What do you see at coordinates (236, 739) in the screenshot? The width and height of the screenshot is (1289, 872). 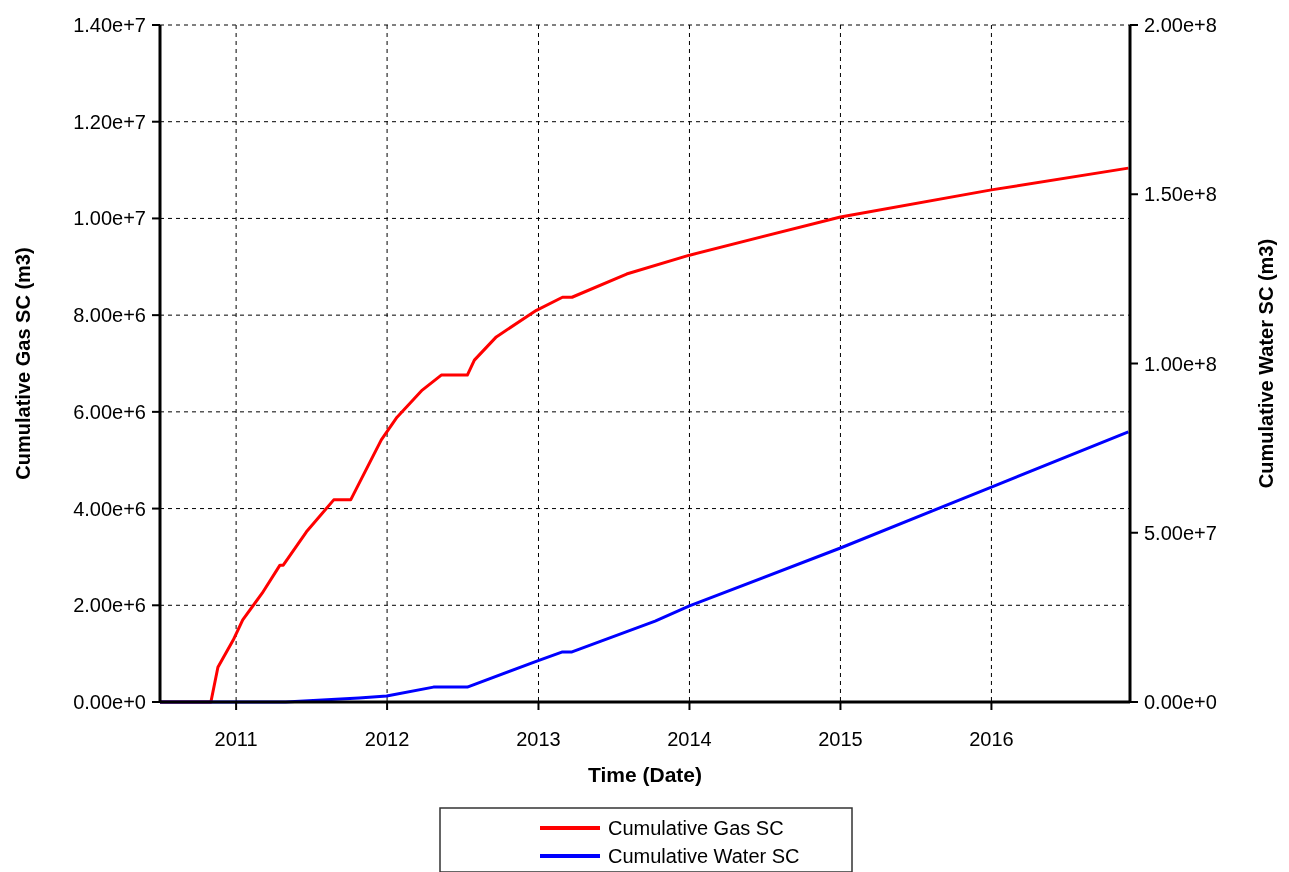 I see `x-tick-label: 2011` at bounding box center [236, 739].